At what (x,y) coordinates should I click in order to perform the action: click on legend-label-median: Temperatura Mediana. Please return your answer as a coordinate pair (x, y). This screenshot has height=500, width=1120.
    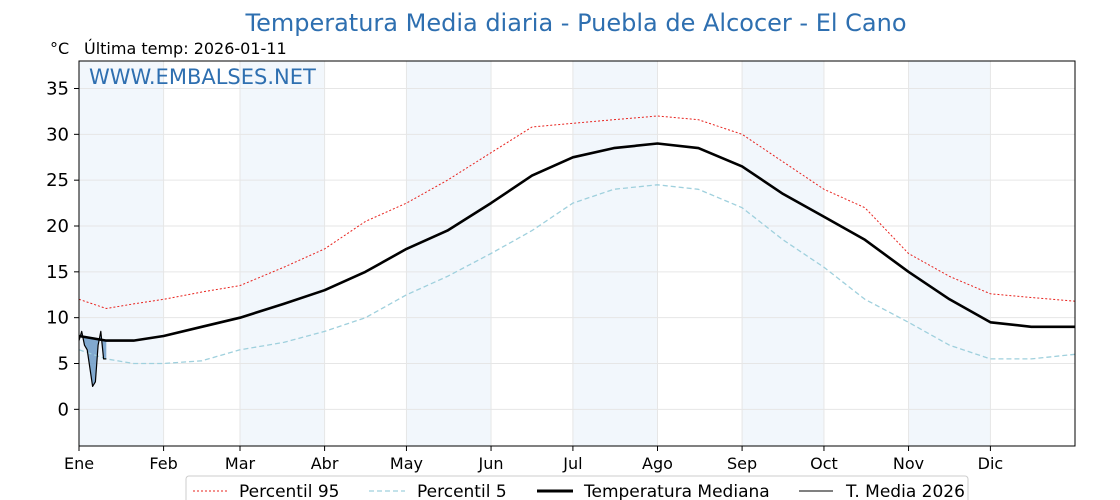
    Looking at the image, I should click on (676, 491).